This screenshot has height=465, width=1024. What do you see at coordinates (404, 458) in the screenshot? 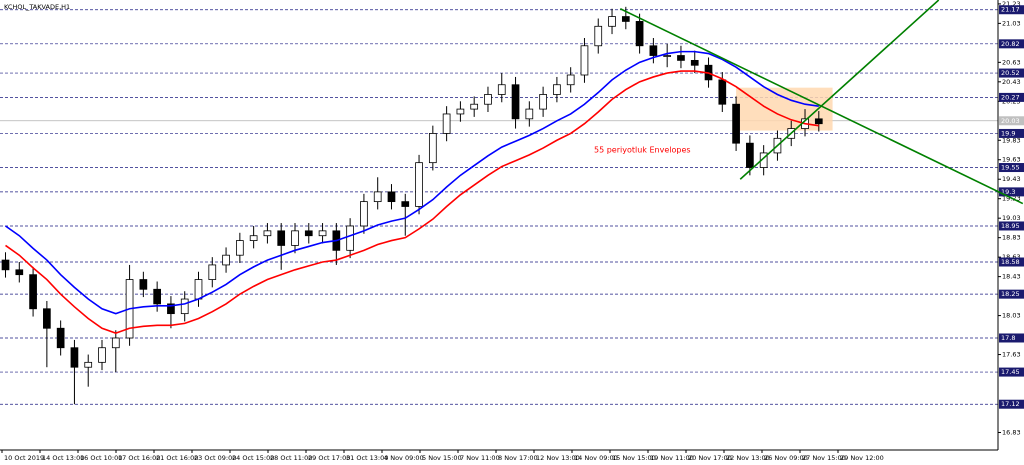
I see `x-tick-label: 4 Nov 09:00` at bounding box center [404, 458].